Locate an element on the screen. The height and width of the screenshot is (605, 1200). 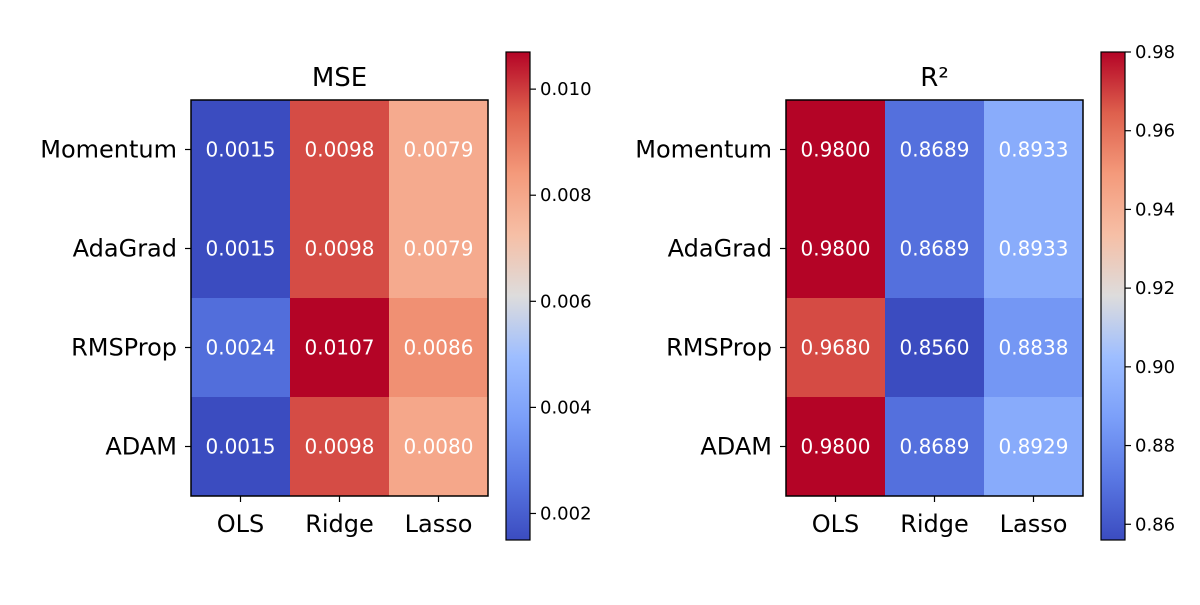
r2-x-tick-label: OLS is located at coordinates (836, 524).